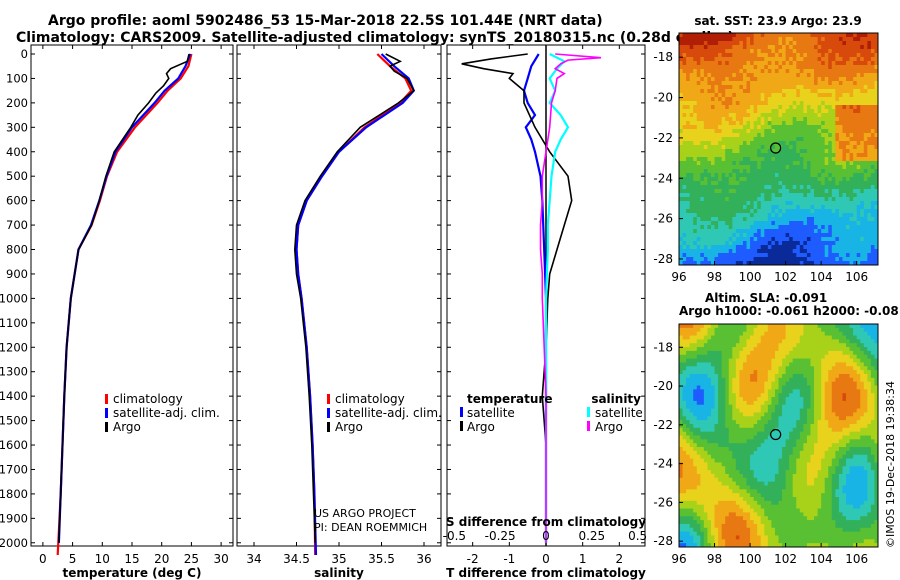  Describe the element at coordinates (546, 522) in the screenshot. I see `difference-top-axis-label: S difference from climatology` at that location.